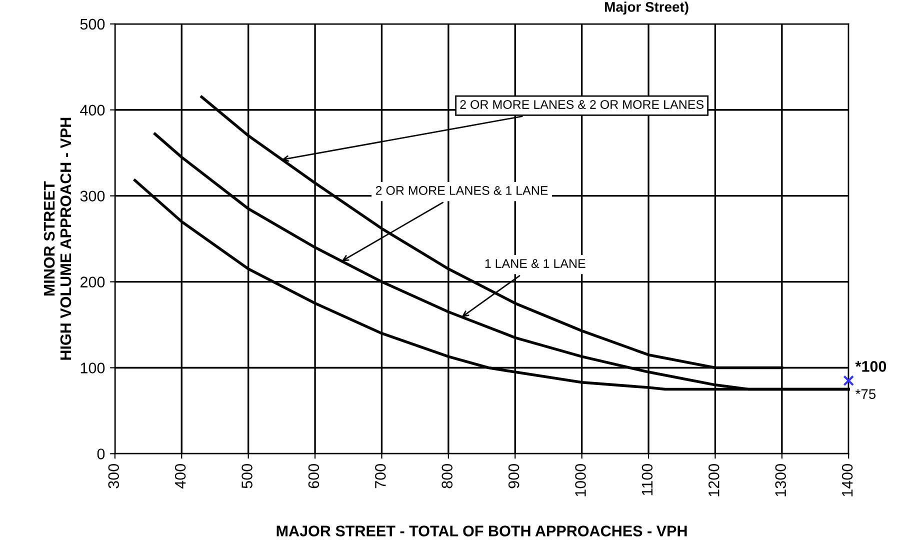 The image size is (898, 544). Describe the element at coordinates (101, 454) in the screenshot. I see `y-tick-label: 0` at that location.